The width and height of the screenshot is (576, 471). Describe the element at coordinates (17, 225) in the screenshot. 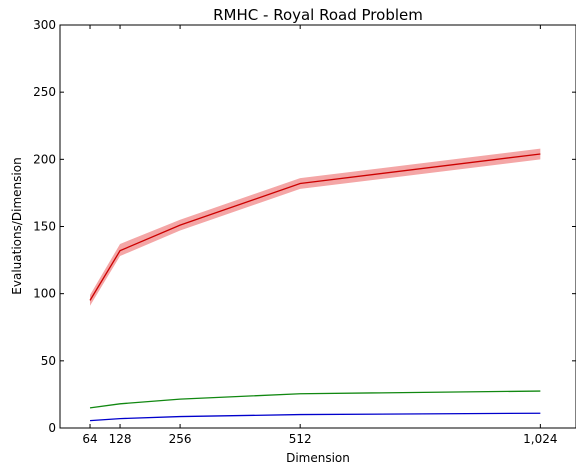

I see `y-axis-label: Evaluations/Dimension` at that location.